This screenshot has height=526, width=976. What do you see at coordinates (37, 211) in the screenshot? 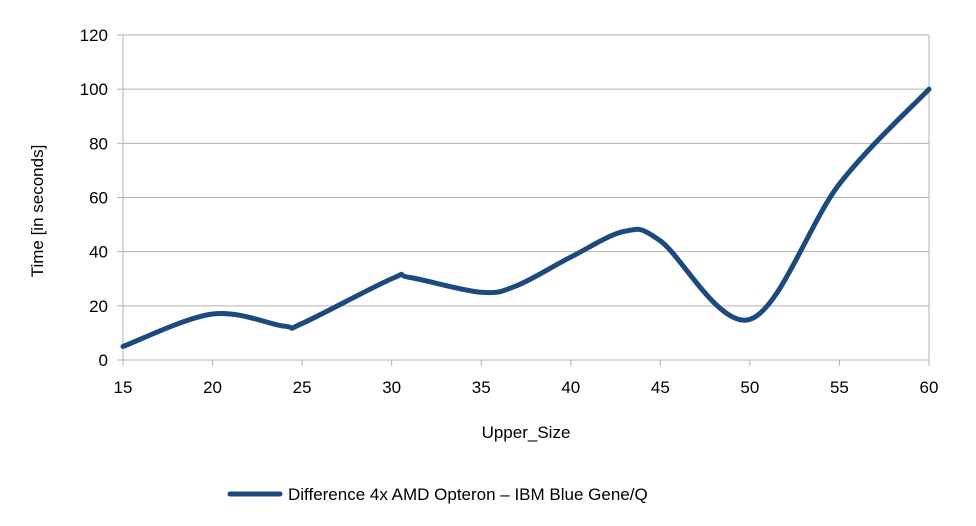
I see `y-axis-title: Time [in seconds]` at bounding box center [37, 211].